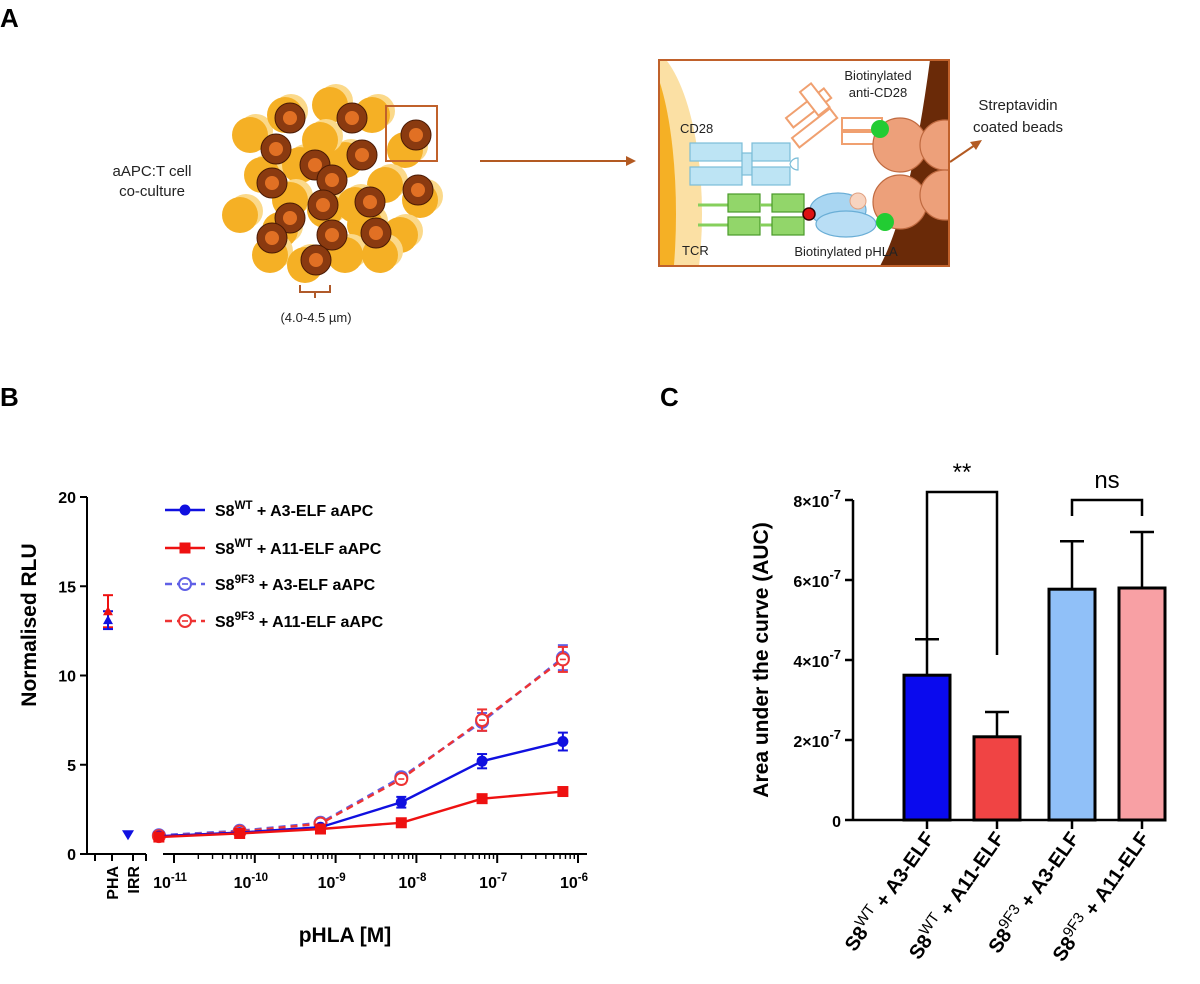 The width and height of the screenshot is (1200, 984). I want to click on panel-letter-b: B, so click(9, 397).